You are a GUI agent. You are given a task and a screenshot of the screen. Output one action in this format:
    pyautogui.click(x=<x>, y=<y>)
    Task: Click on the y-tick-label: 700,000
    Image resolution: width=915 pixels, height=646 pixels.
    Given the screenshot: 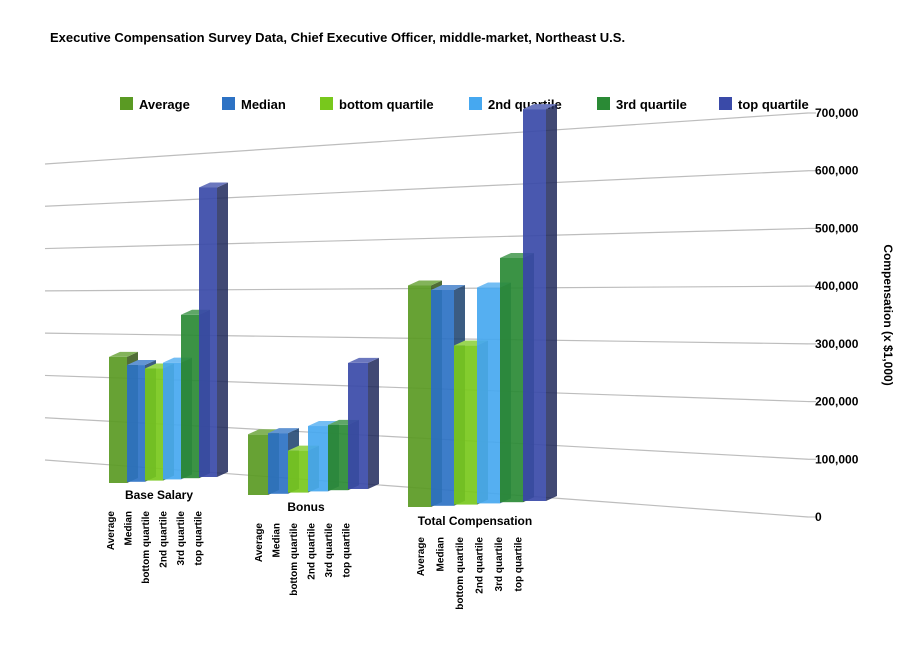 What is the action you would take?
    pyautogui.click(x=837, y=113)
    